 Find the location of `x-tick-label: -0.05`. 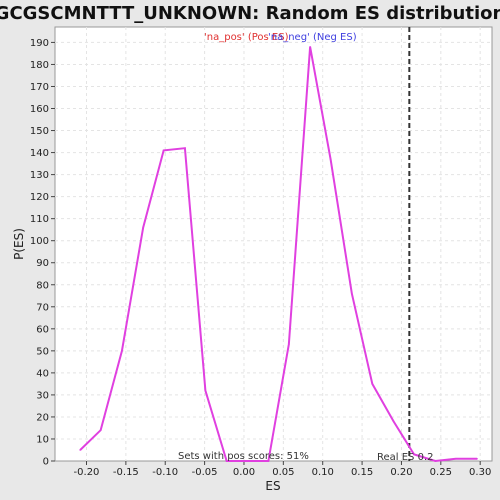

x-tick-label: -0.05 is located at coordinates (205, 472).